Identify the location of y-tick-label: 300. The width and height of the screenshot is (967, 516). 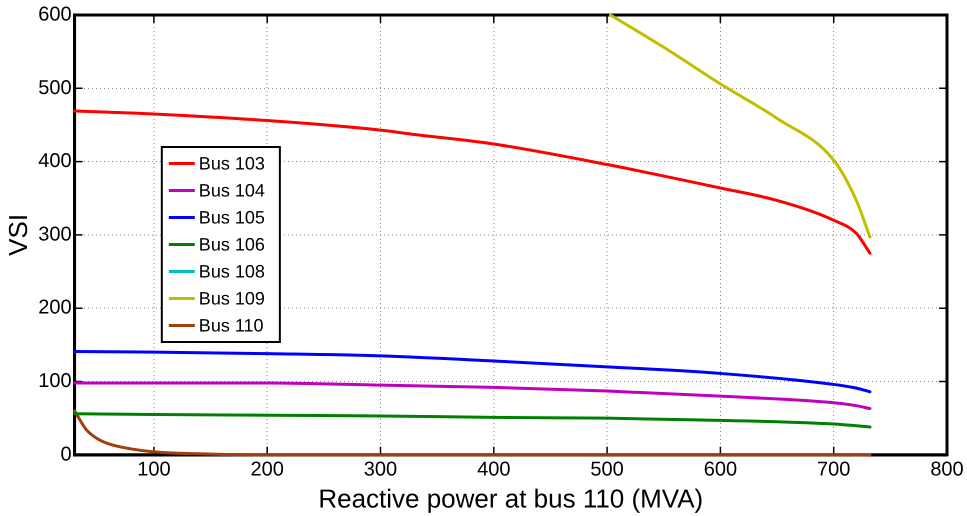
(55, 234).